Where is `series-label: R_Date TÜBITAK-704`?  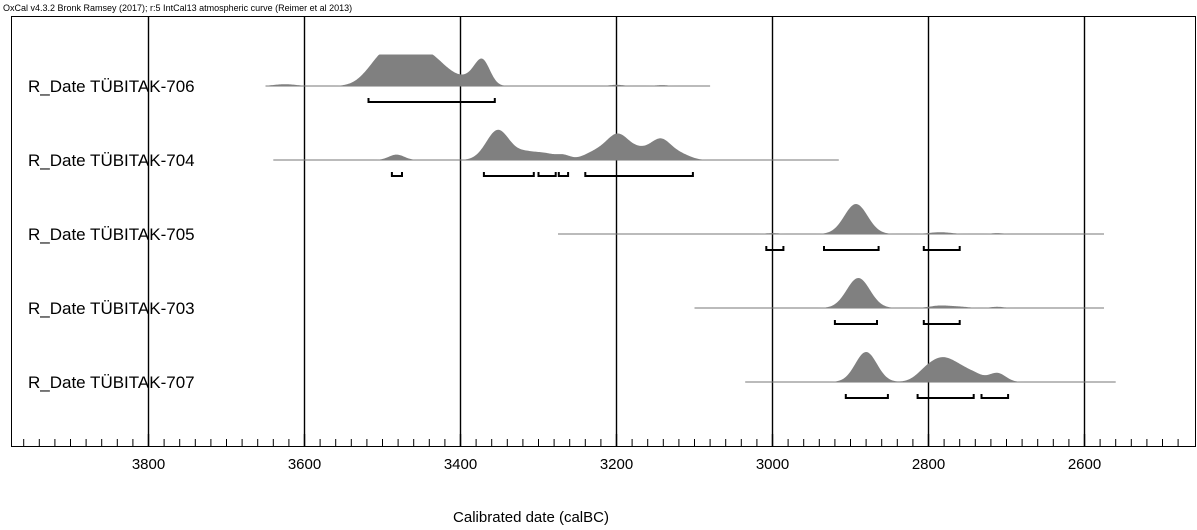
series-label: R_Date TÜBITAK-704 is located at coordinates (111, 160).